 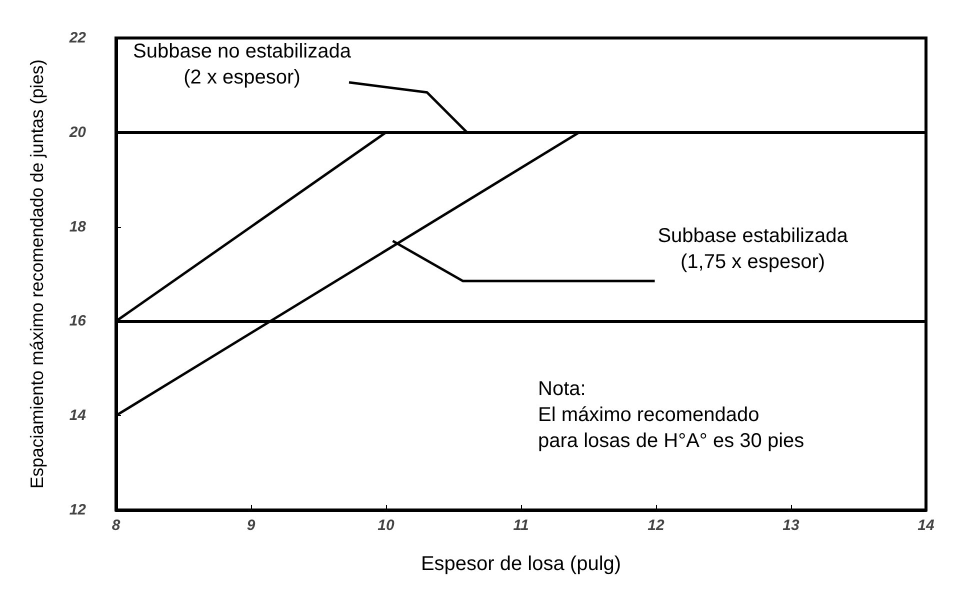 I want to click on x-tick-label: 9, so click(x=251, y=525).